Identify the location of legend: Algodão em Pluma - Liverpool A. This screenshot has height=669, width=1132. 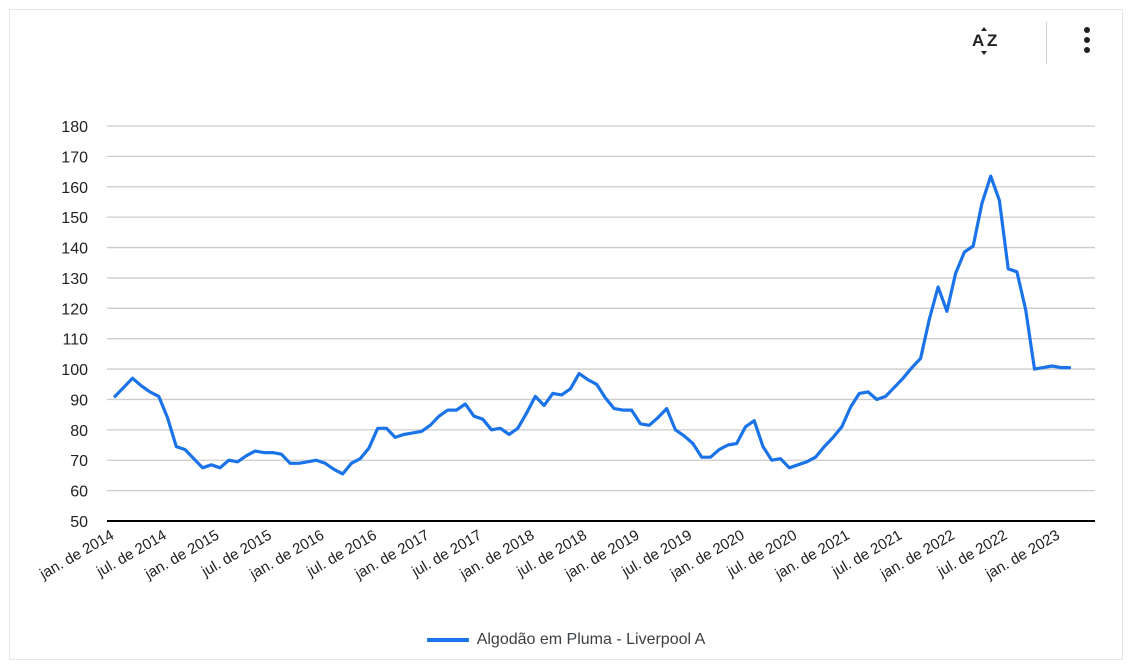
(566, 640).